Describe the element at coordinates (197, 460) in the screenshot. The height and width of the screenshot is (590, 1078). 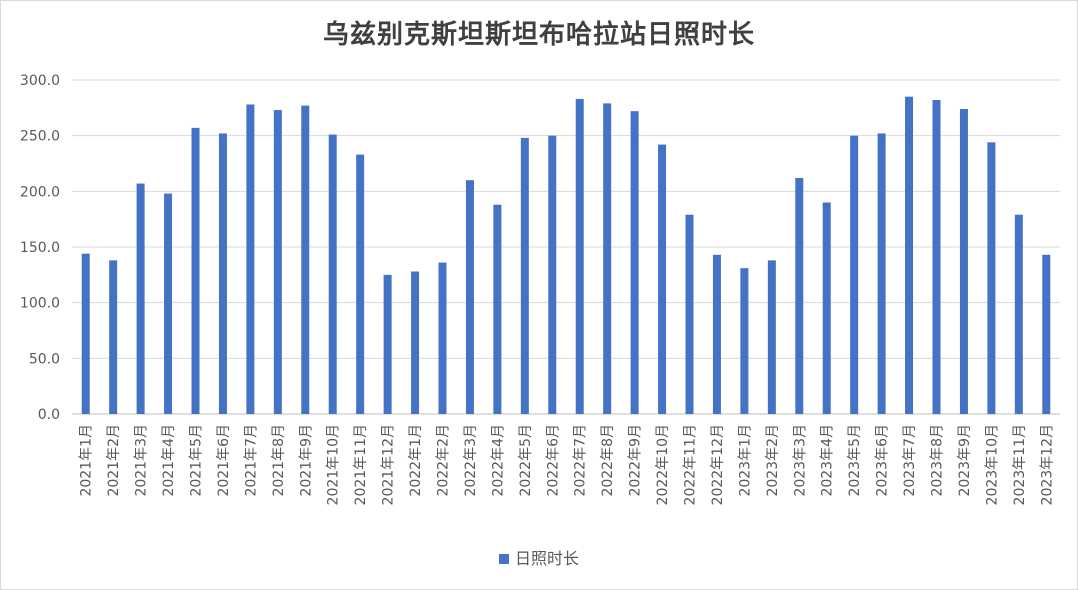
I see `x-tick-label: 2021年5月` at that location.